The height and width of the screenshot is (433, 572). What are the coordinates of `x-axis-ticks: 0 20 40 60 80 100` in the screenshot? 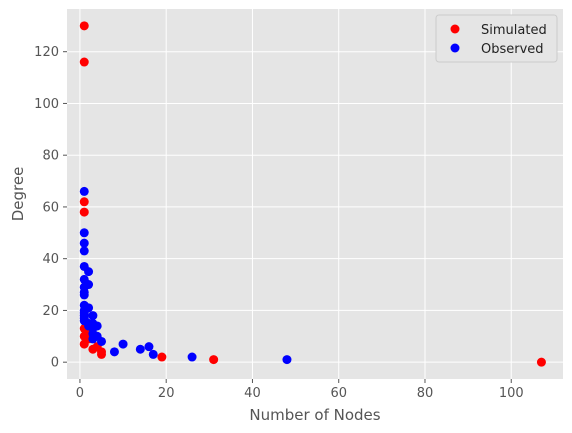 It's located at (300, 390).